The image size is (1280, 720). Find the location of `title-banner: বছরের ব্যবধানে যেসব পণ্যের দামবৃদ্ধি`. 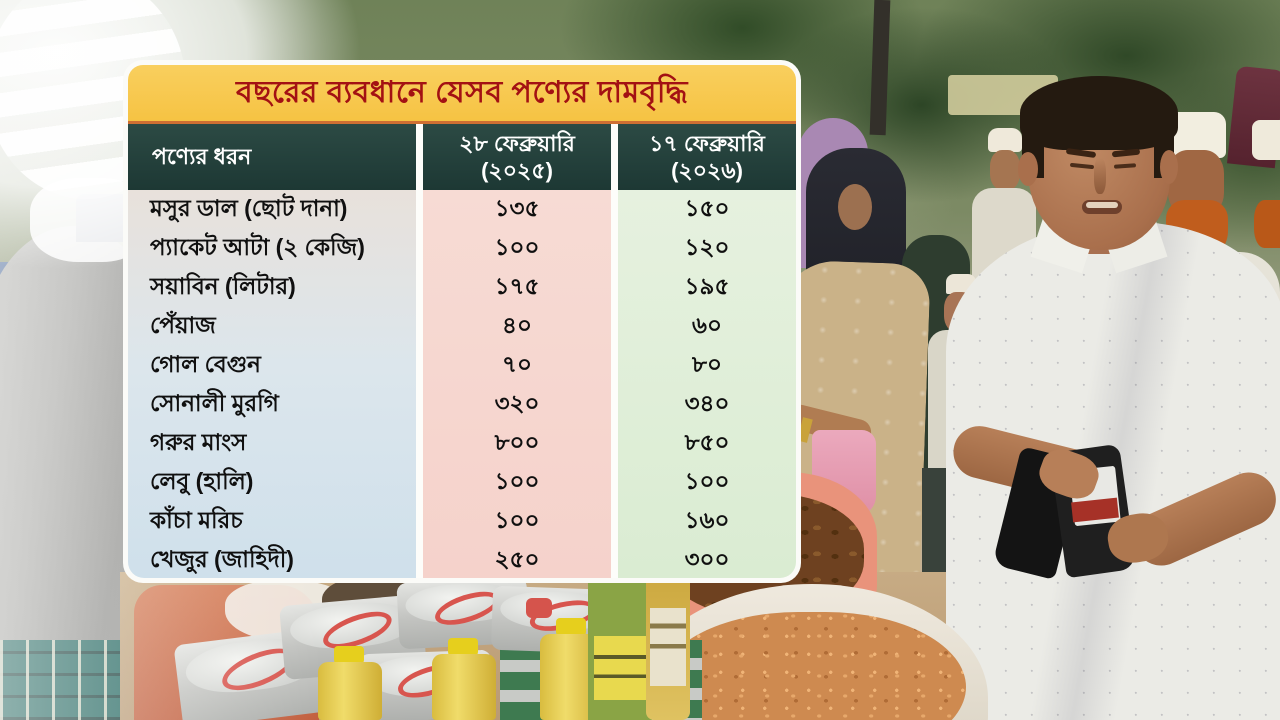

title-banner: বছরের ব্যবধানে যেসব পণ্যের দামবৃদ্ধি is located at coordinates (462, 94).